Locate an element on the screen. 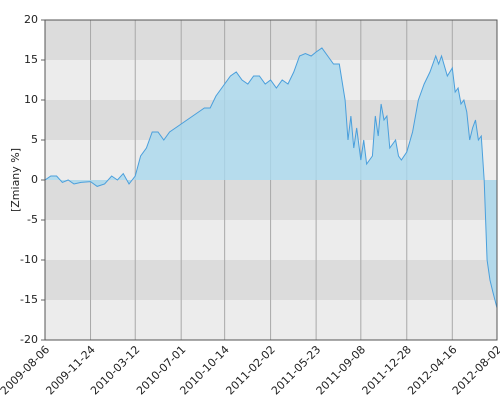 The width and height of the screenshot is (500, 400). y-tick-label: 0 is located at coordinates (34, 179).